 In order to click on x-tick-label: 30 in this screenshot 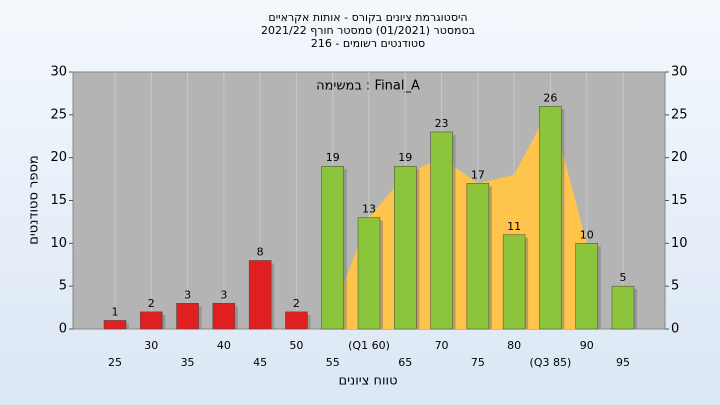, I will do `click(151, 345)`.